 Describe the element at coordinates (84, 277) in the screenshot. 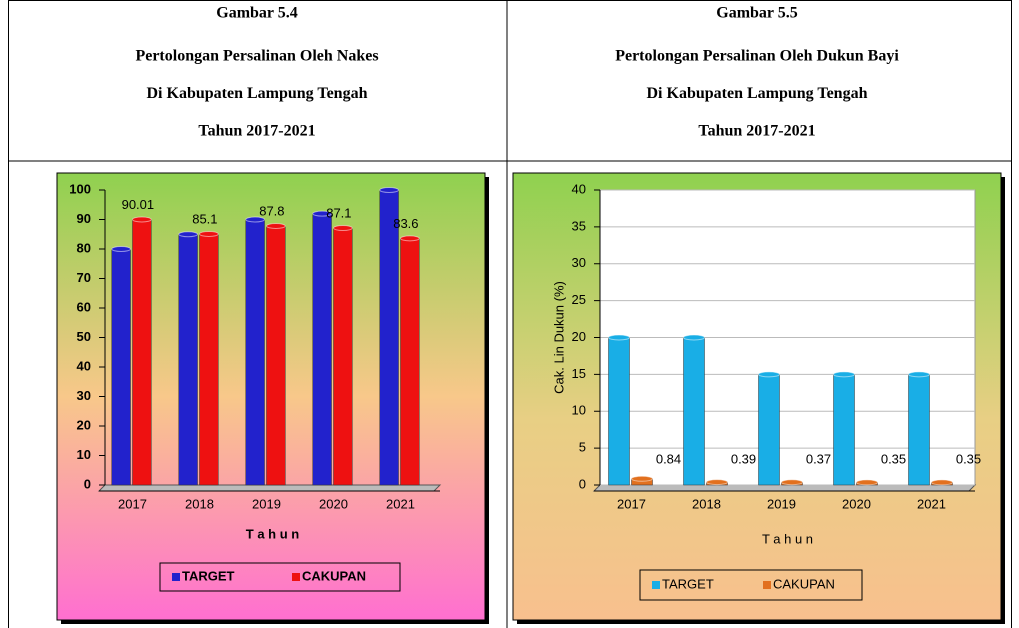

I see `y-tick-label: 70` at that location.